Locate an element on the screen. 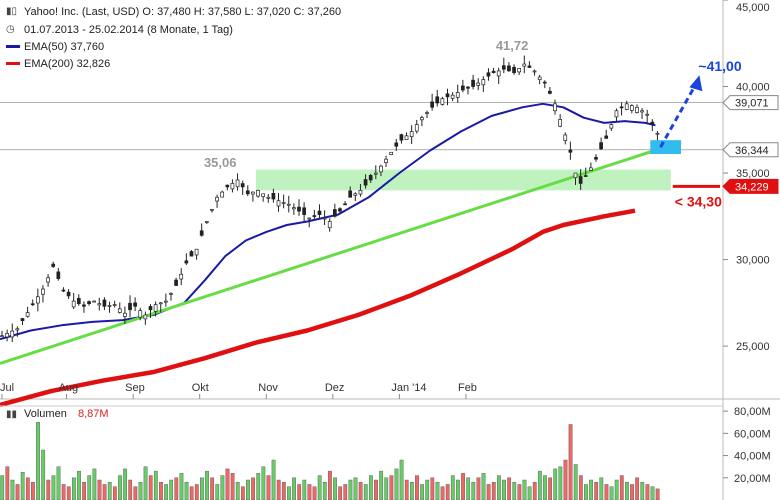  annotation-target: ~41,00 is located at coordinates (719, 66).